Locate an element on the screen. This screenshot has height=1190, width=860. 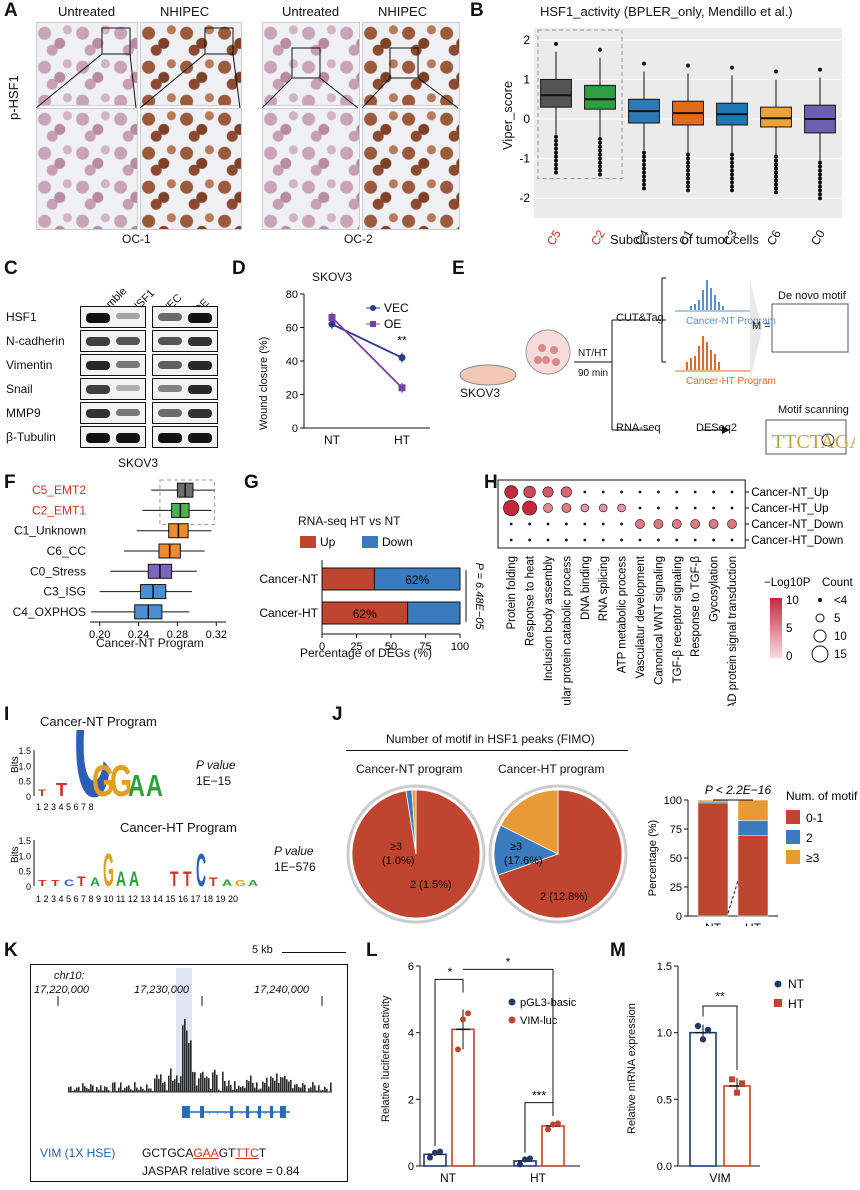
i-ht-letter: C is located at coordinates (201, 870).